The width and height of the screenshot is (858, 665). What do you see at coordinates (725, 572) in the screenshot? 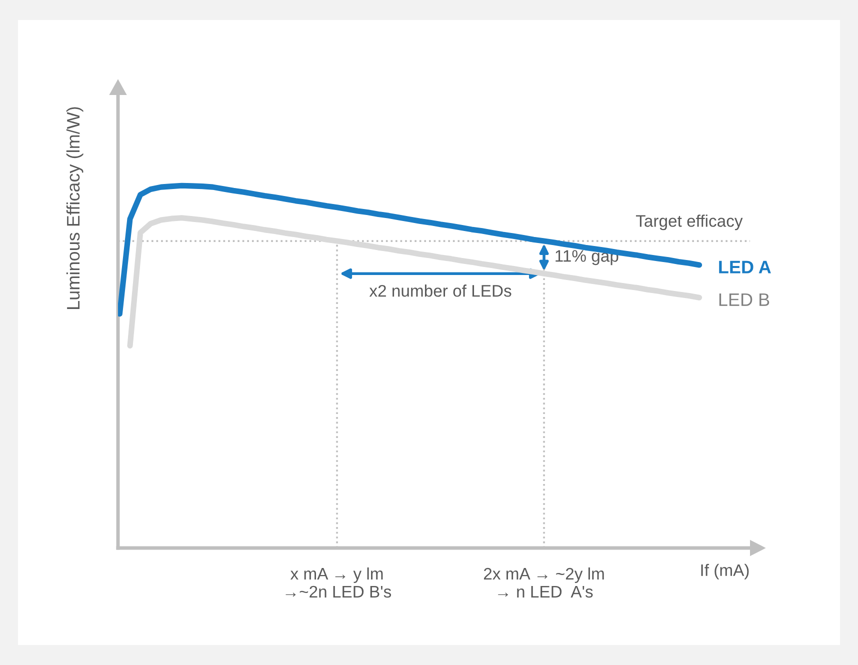
I see `x-axis-title: If (mA)` at bounding box center [725, 572].